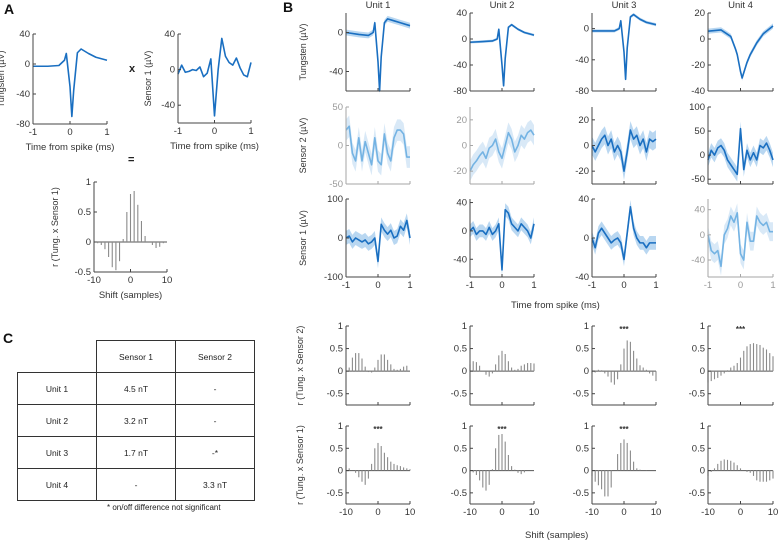 The height and width of the screenshot is (541, 779). I want to click on chart-b_u4_corr_s2: *** 1 0.5 0 -0.5, so click(731, 363).